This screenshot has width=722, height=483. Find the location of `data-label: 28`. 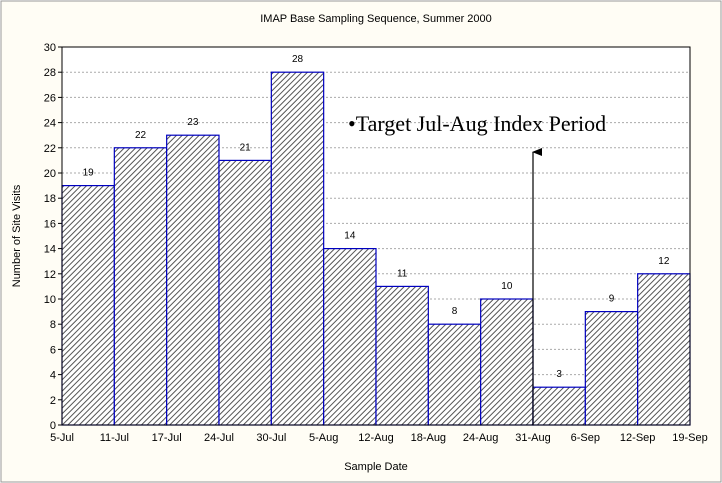

data-label: 28 is located at coordinates (298, 59).